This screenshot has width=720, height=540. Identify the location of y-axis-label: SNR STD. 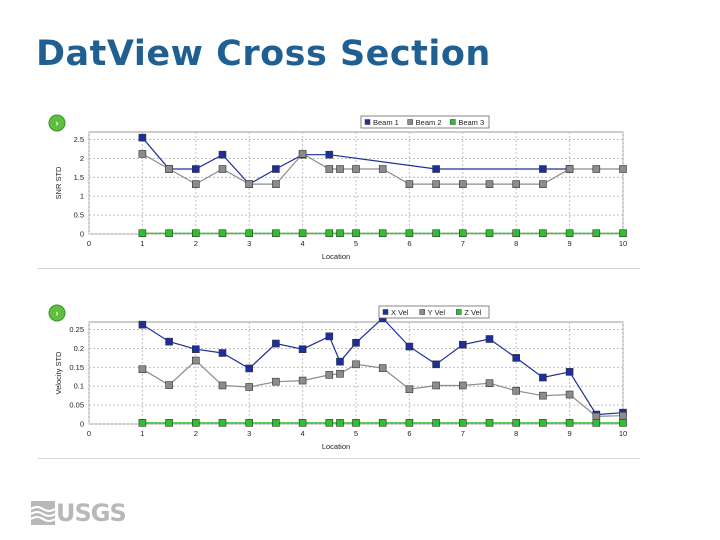
(58, 183).